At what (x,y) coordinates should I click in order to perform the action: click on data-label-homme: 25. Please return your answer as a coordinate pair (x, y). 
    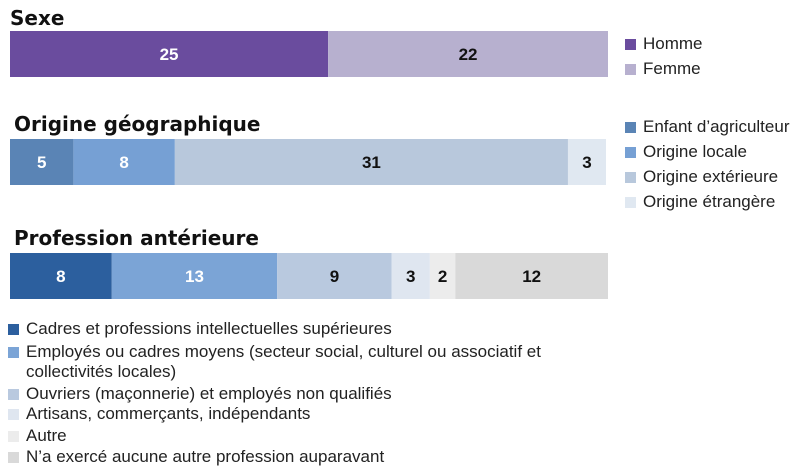
    Looking at the image, I should click on (169, 54).